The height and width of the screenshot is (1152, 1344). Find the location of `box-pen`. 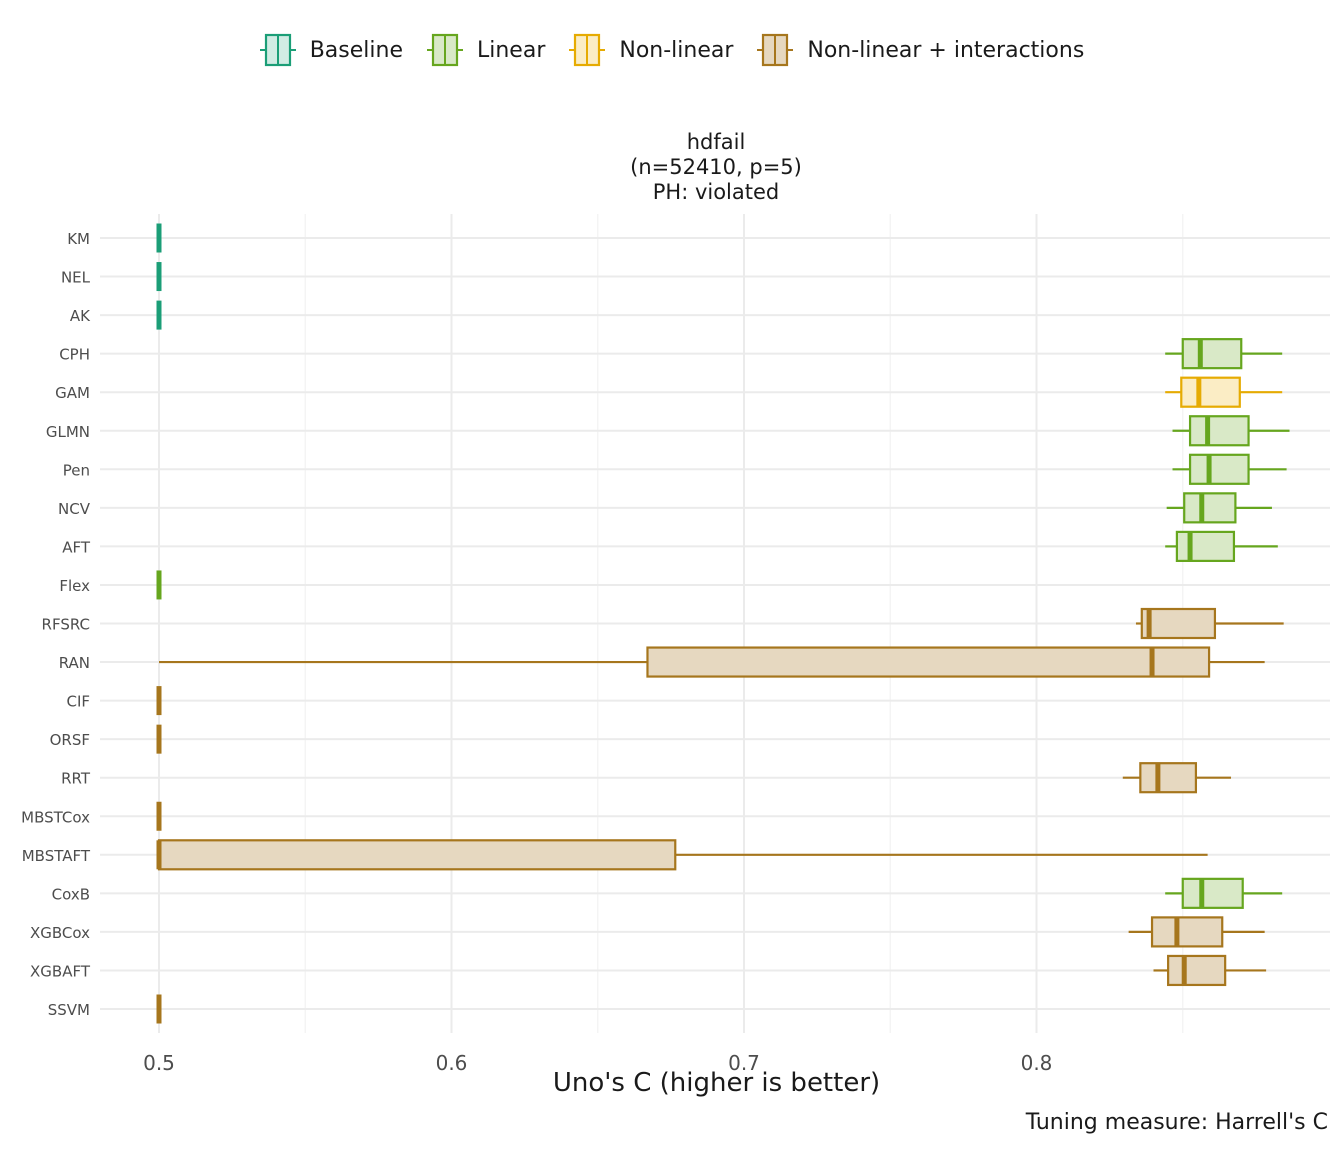

box-pen is located at coordinates (1229, 469).